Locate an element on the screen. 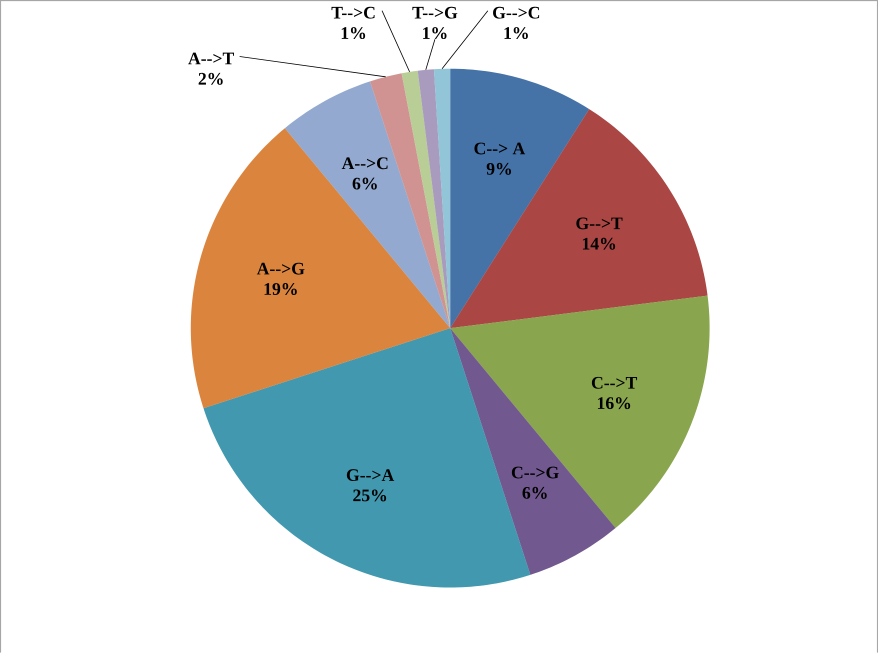 The height and width of the screenshot is (653, 878). data-label: 19% is located at coordinates (280, 288).